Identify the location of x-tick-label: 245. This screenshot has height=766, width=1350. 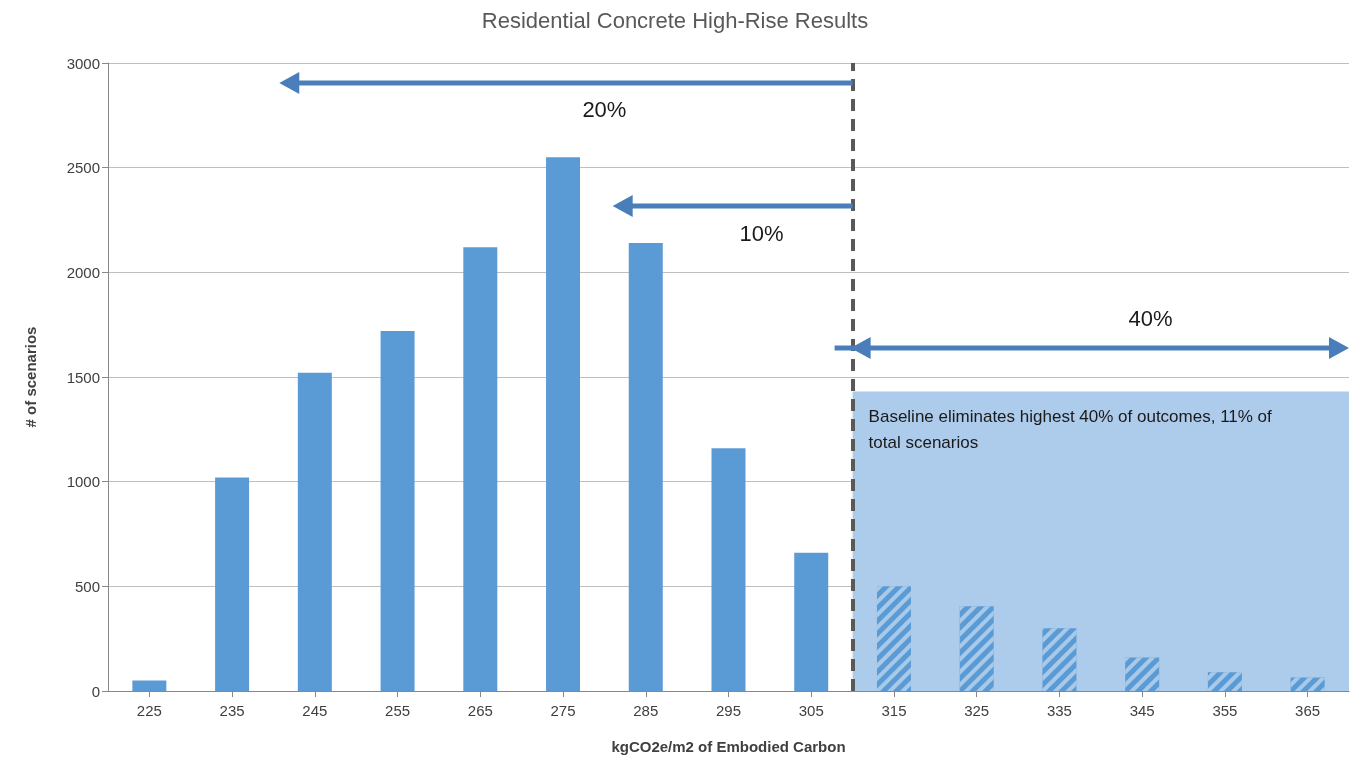
(315, 710).